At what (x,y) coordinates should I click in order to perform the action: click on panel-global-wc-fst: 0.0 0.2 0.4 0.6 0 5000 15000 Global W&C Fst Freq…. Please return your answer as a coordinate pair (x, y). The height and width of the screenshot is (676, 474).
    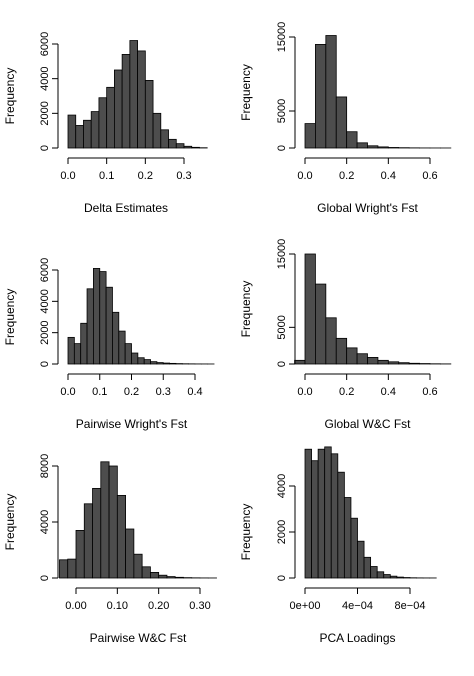
    Looking at the image, I should click on (345, 335).